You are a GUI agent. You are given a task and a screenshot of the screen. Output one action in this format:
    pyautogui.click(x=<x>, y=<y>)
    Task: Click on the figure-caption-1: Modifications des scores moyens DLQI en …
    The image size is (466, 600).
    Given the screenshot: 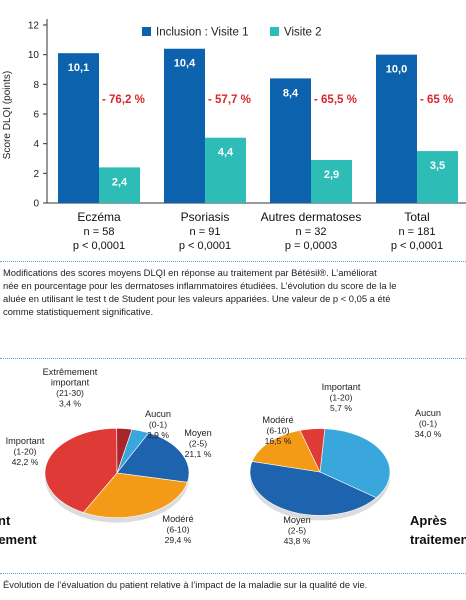 What is the action you would take?
    pyautogui.click(x=233, y=292)
    